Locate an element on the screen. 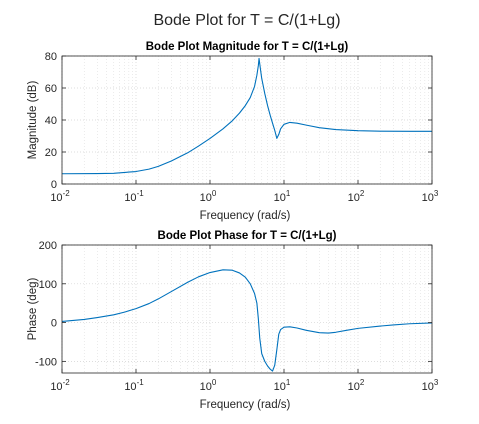 This screenshot has width=479, height=424. magnitude-x-tick-label: 10⁻¹ is located at coordinates (134, 196).